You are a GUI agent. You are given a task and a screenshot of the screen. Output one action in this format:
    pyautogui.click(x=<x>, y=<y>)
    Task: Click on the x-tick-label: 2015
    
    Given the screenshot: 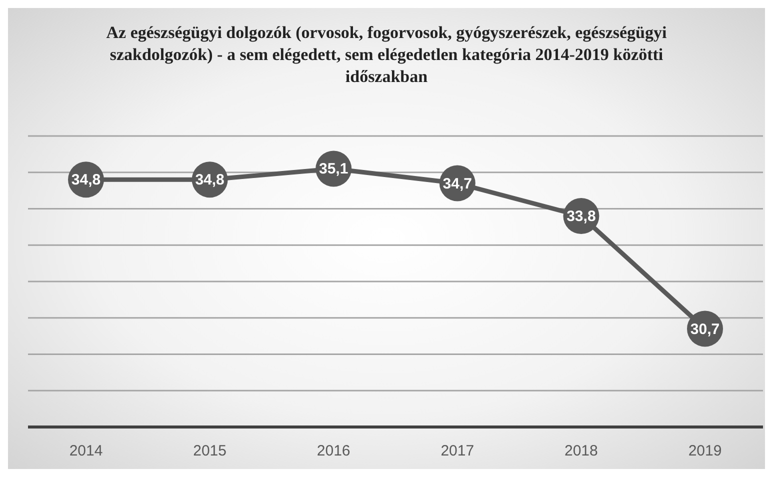 What is the action you would take?
    pyautogui.click(x=209, y=451)
    